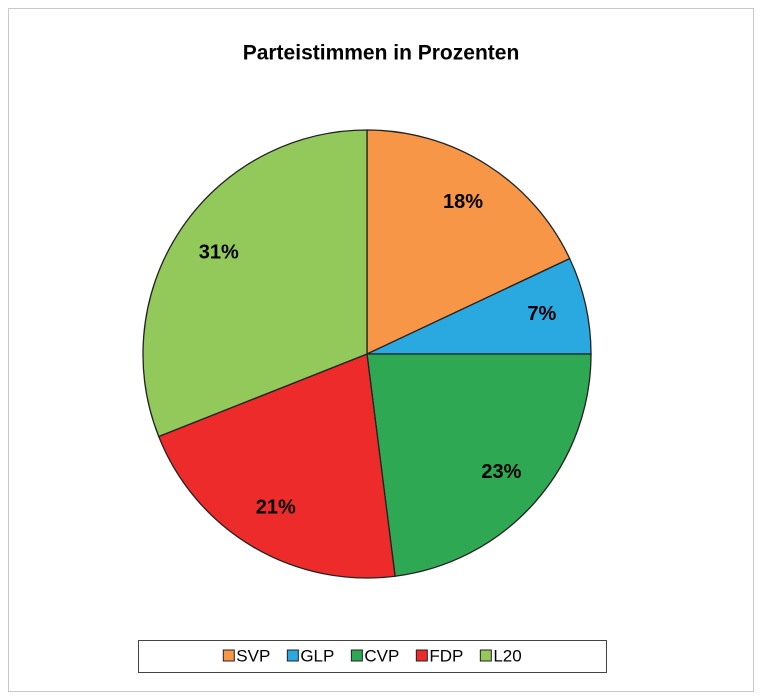 The height and width of the screenshot is (700, 762). What do you see at coordinates (381, 655) in the screenshot?
I see `legend-label: CVP` at bounding box center [381, 655].